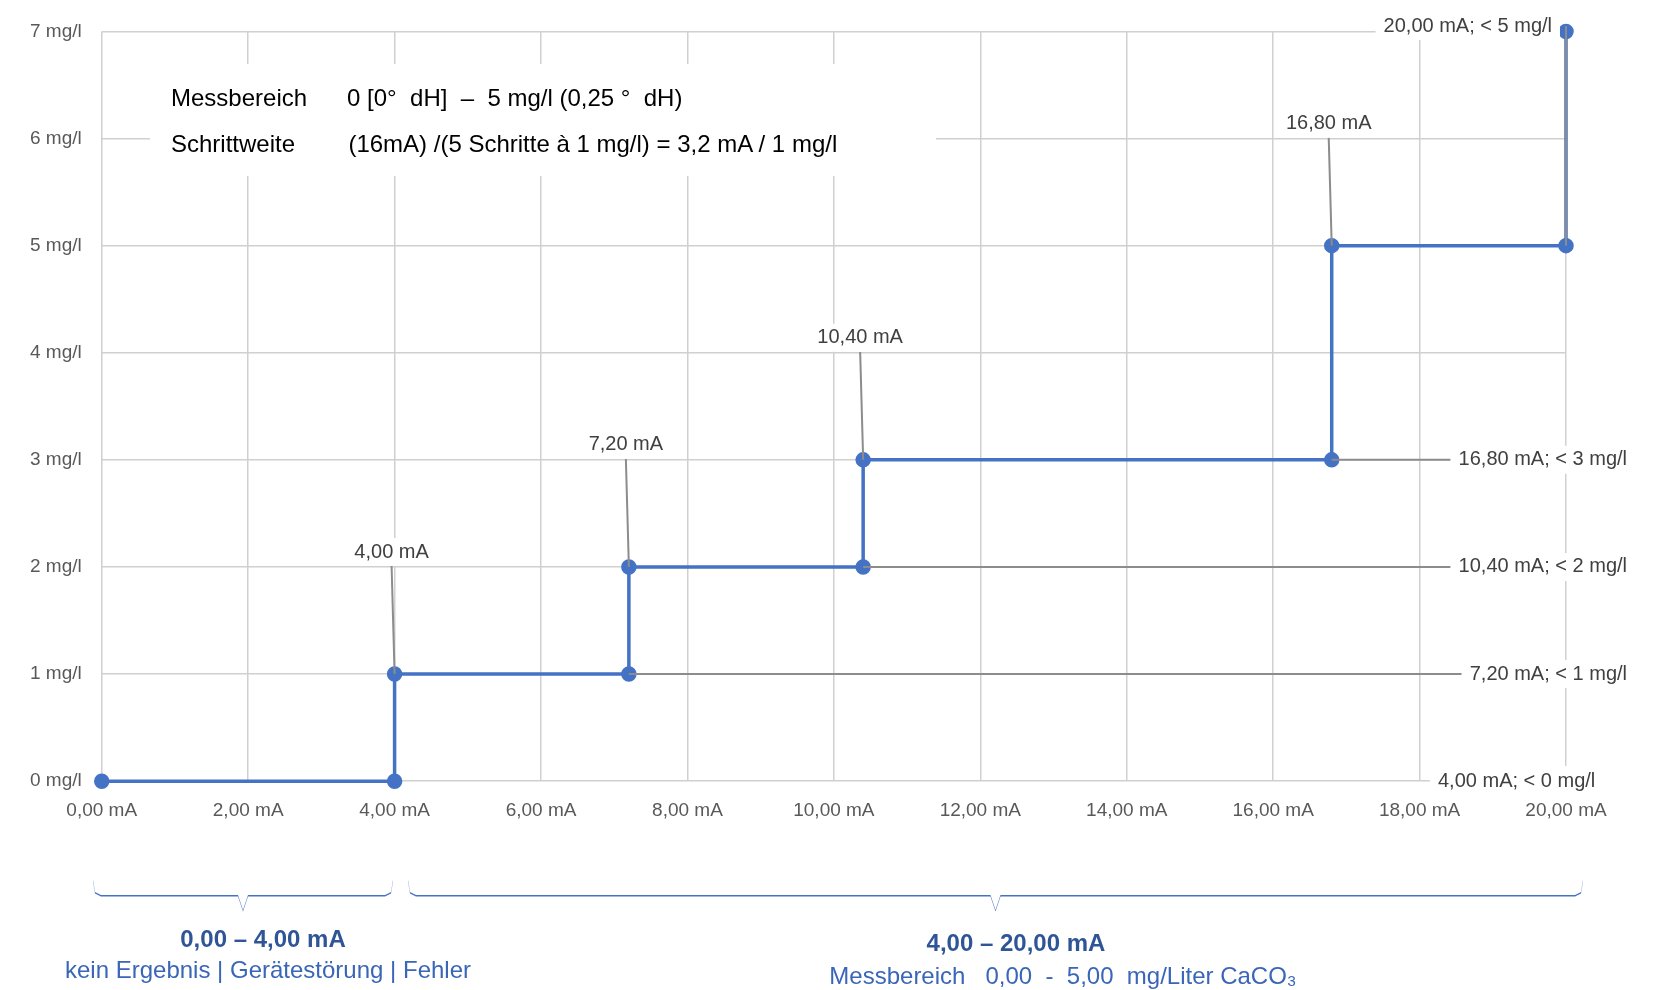 Image resolution: width=1677 pixels, height=990 pixels. I want to click on text-box: Messbereich 0 [0° dH] – 5 mg/l (0,25 ° dH) Schrittweite (16mA) /(5 Schritte à 1 mg/l) = 3,2 mA / 1 mg/l, so click(543, 120).